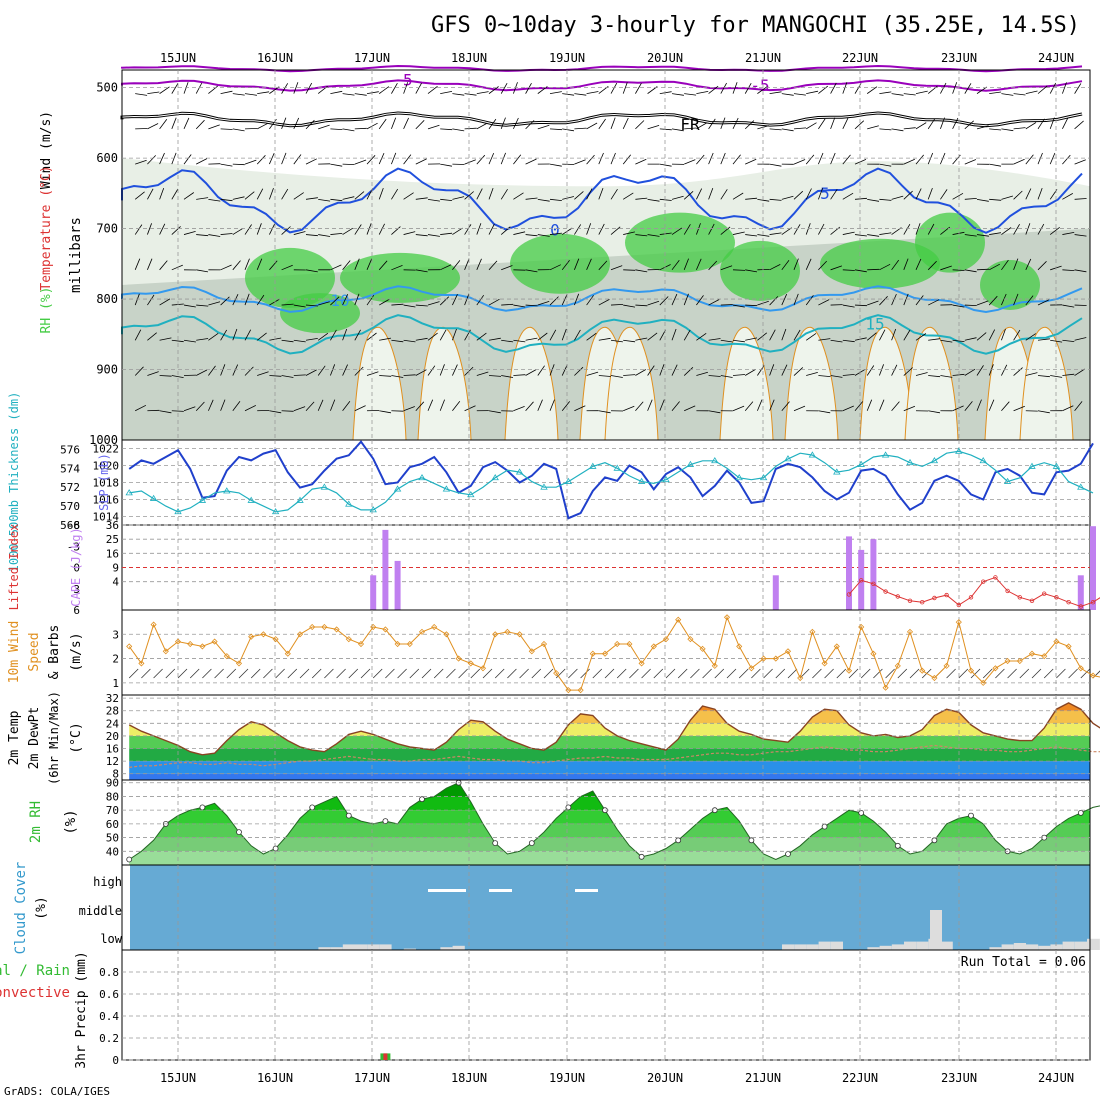 Image resolution: width=1100 pixels, height=1100 pixels. I want to click on thickness-tick: 568, so click(70, 525).